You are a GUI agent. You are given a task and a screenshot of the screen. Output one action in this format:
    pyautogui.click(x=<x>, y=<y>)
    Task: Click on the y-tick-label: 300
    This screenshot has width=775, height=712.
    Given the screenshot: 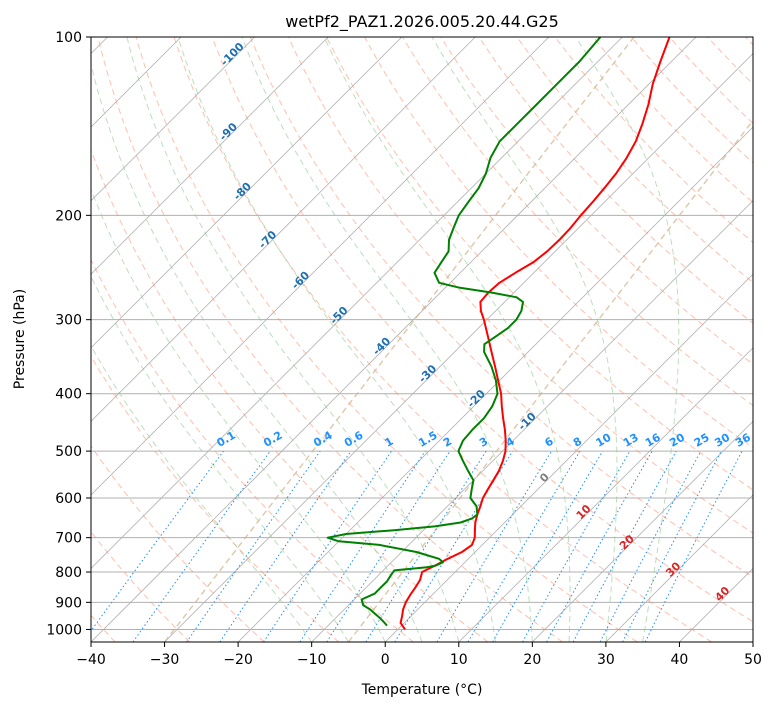 What is the action you would take?
    pyautogui.click(x=68, y=321)
    